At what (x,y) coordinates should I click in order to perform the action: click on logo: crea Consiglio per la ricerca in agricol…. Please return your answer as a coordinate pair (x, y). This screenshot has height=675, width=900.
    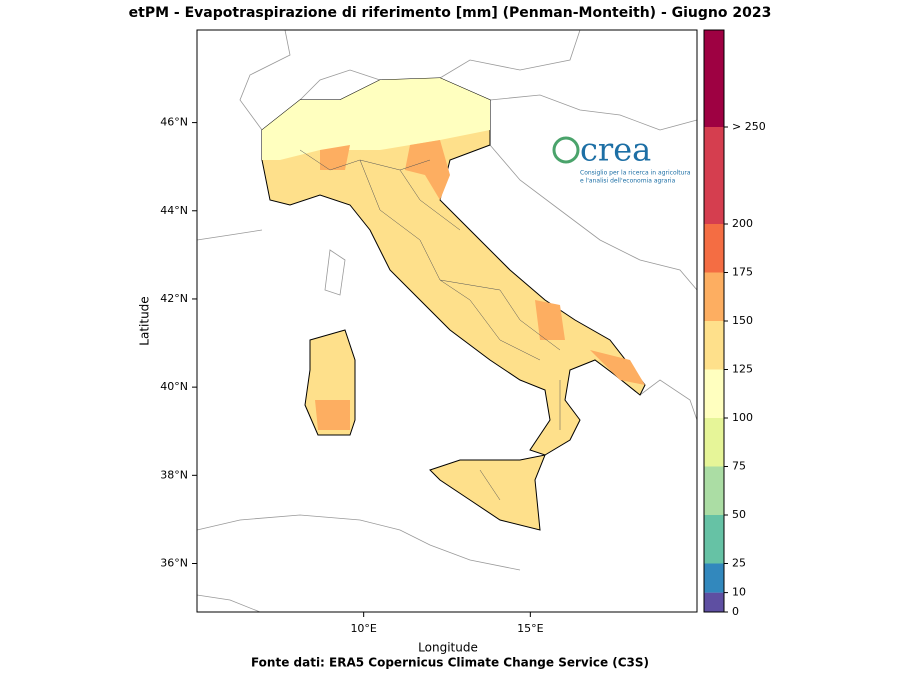
    Looking at the image, I should click on (621, 158).